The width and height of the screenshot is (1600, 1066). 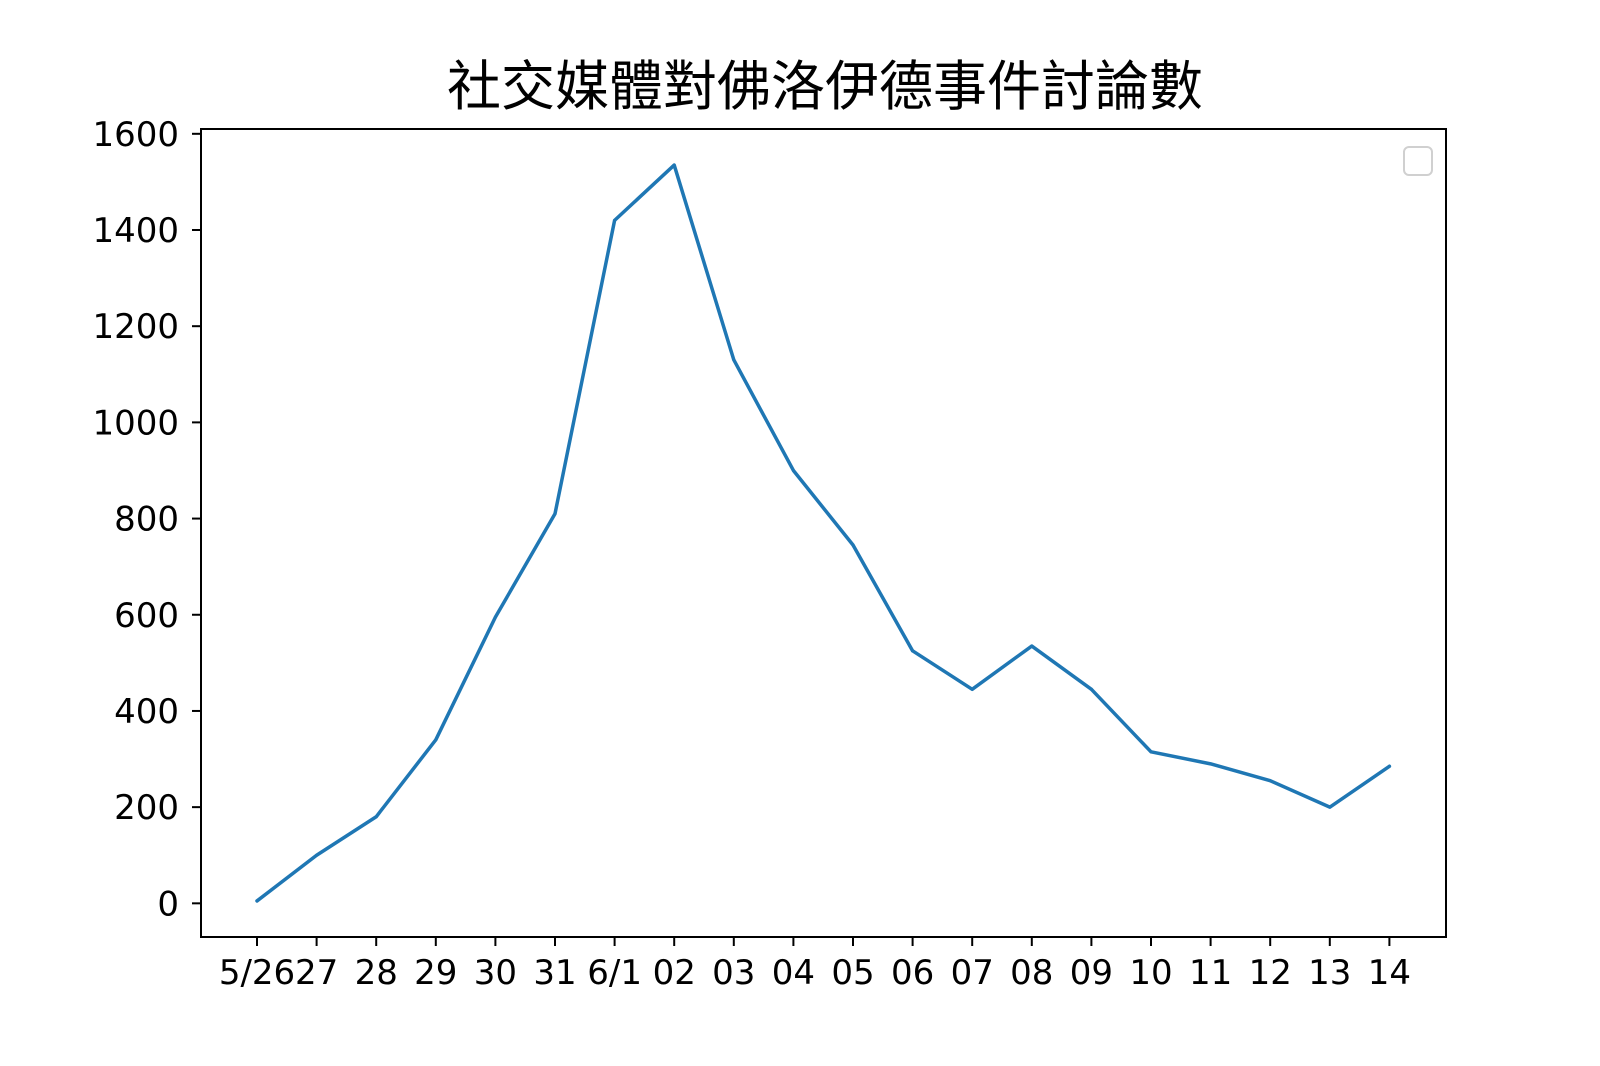 I want to click on x-tick-label: 6/1, so click(x=614, y=973).